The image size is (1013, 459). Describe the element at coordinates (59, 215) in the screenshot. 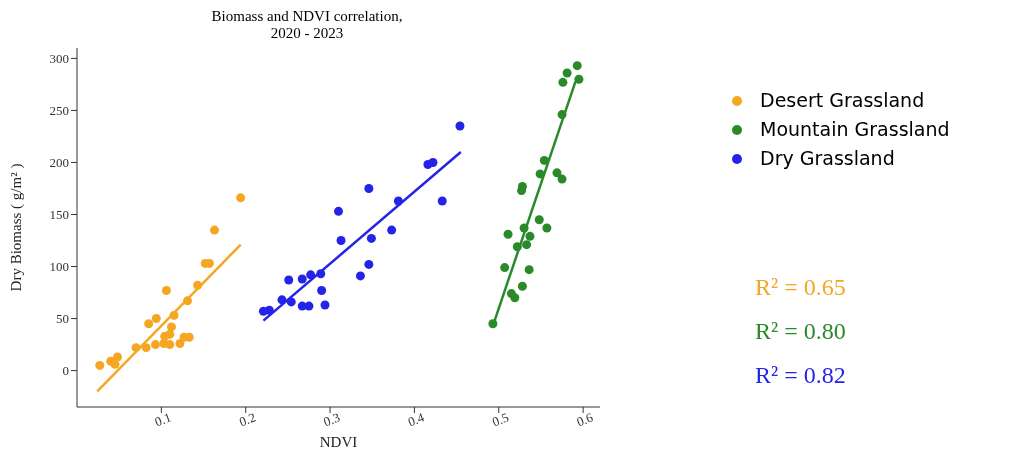

I see `y-tick-label: 150` at that location.